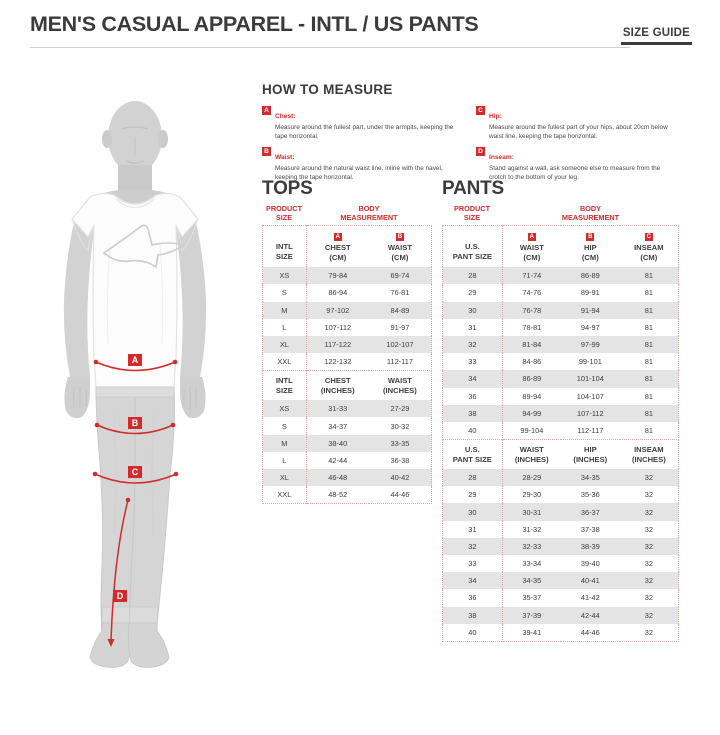 Image resolution: width=720 pixels, height=735 pixels. I want to click on cell-waist: 112-117, so click(400, 362).